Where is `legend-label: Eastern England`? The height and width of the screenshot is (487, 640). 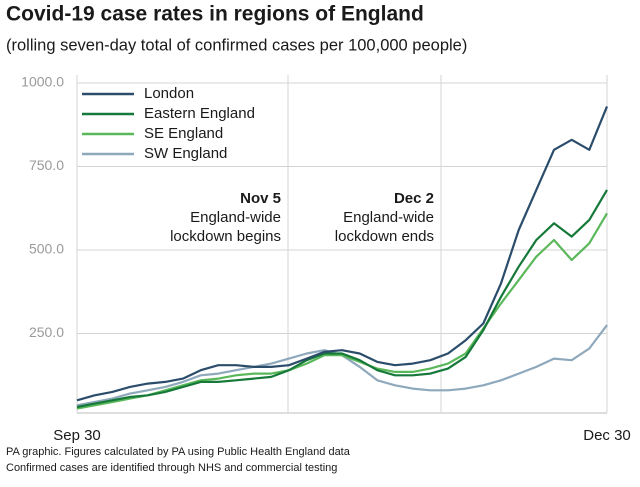 legend-label: Eastern England is located at coordinates (199, 113).